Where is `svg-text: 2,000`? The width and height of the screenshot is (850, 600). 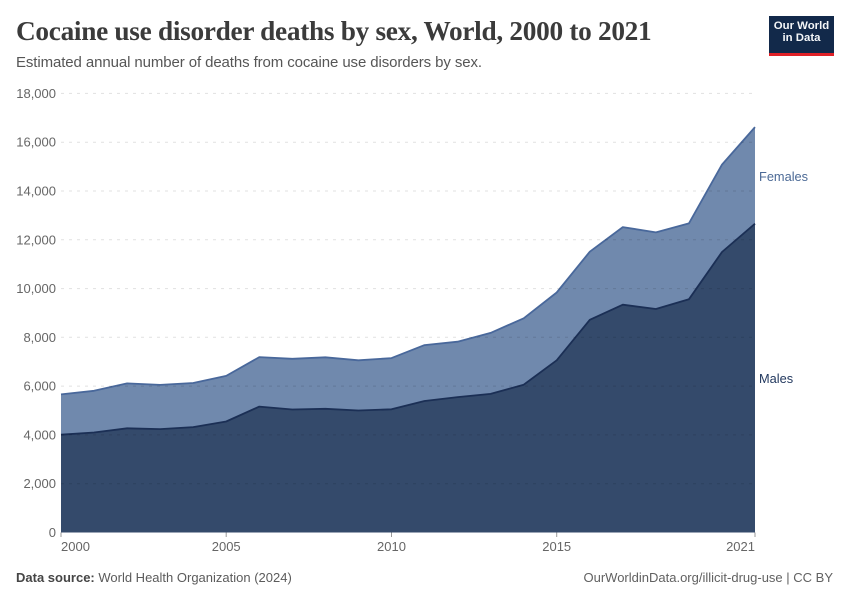
svg-text: 2,000 is located at coordinates (39, 483).